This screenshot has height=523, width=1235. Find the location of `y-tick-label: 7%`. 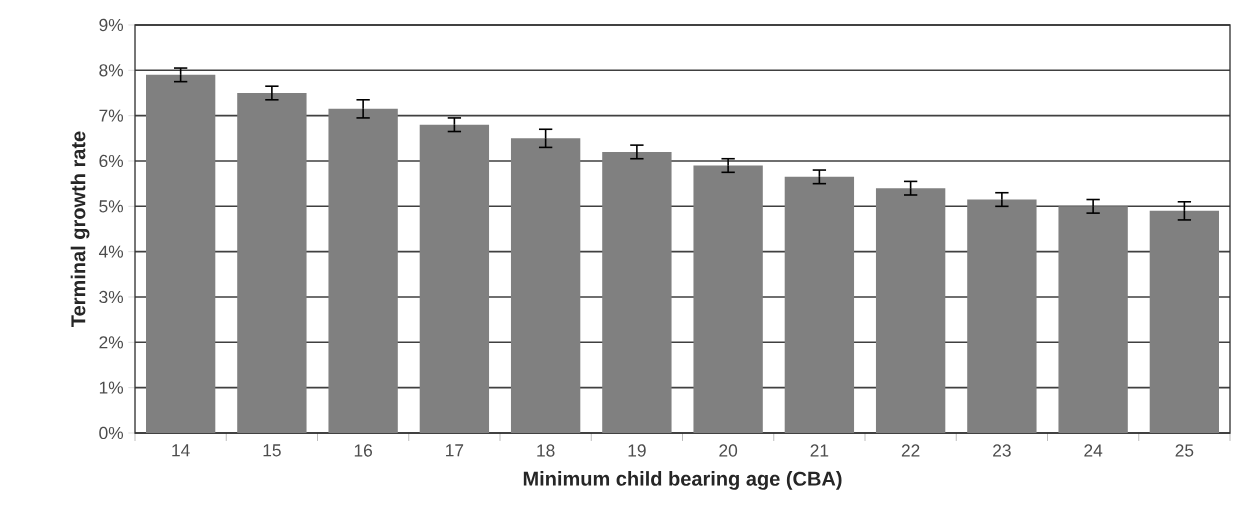

y-tick-label: 7% is located at coordinates (111, 115).